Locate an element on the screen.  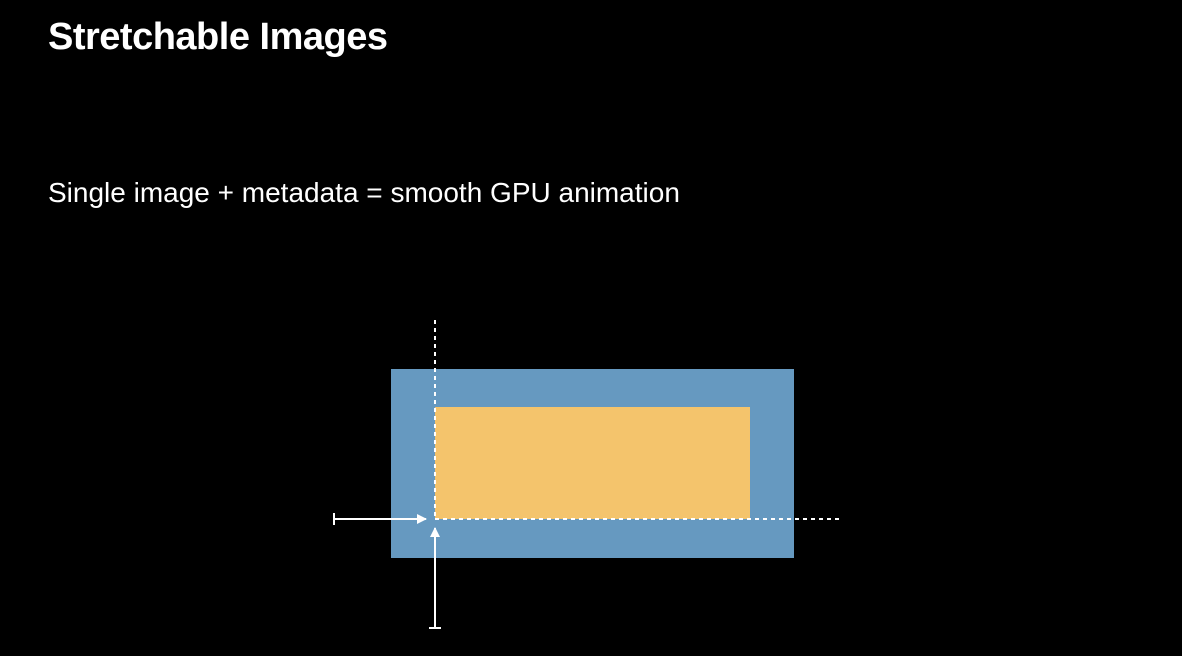
stretchable-region-rect is located at coordinates (592, 463).